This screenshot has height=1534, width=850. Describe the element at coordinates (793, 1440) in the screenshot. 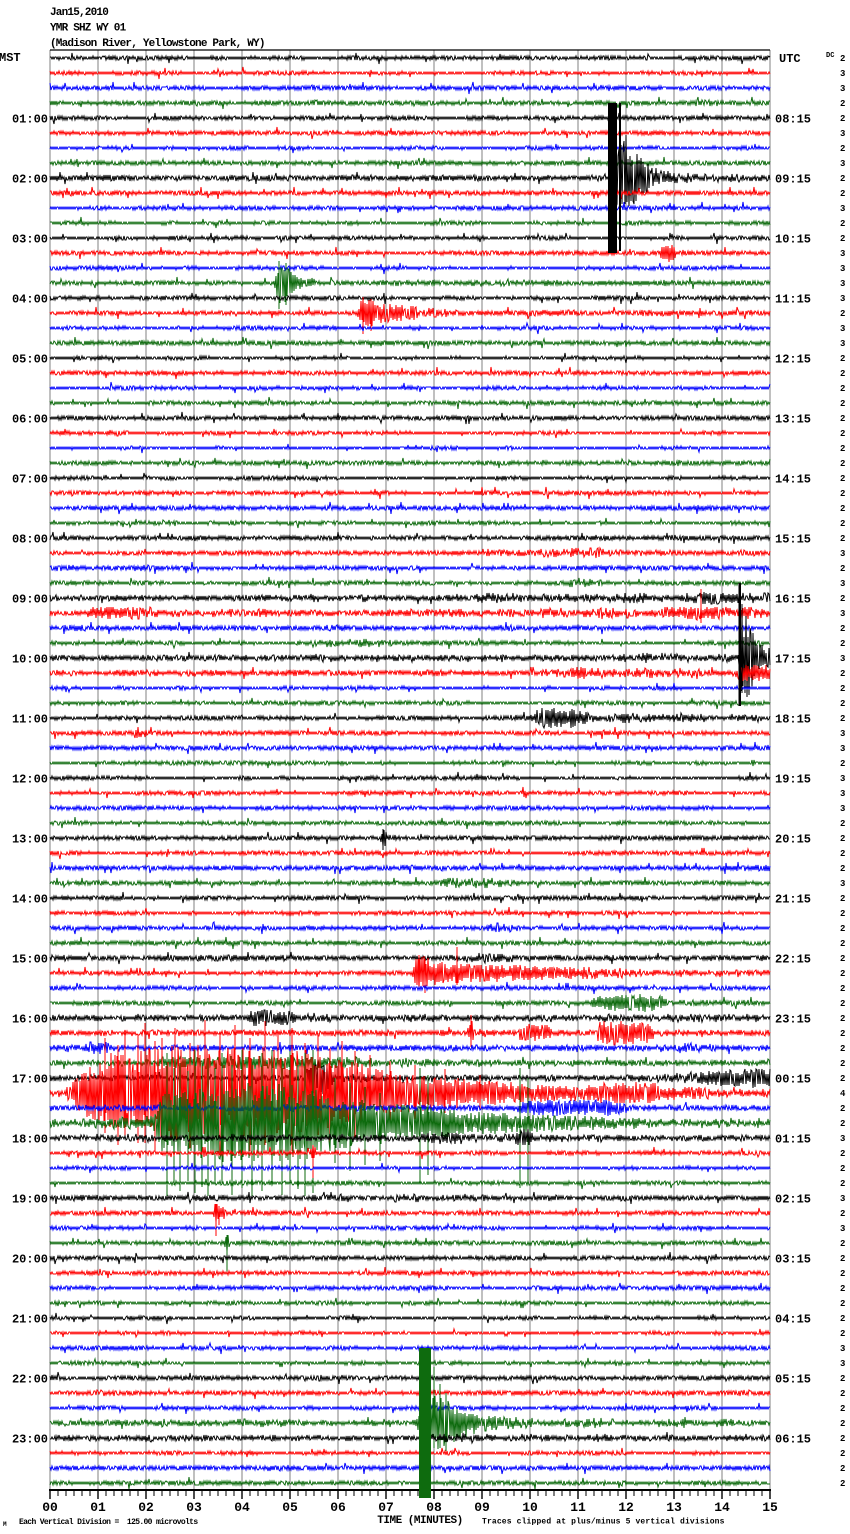

I see `svg-text: 06:15` at that location.